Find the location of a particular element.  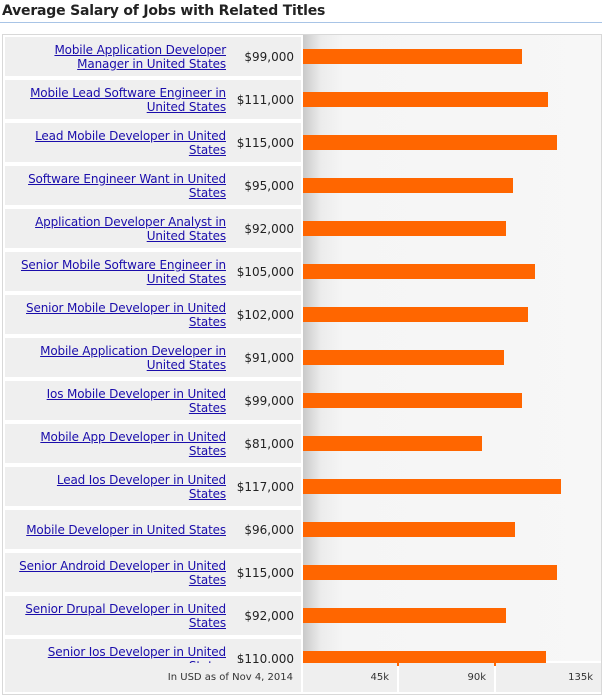

job-title-line: Manager in United States is located at coordinates (151, 63).